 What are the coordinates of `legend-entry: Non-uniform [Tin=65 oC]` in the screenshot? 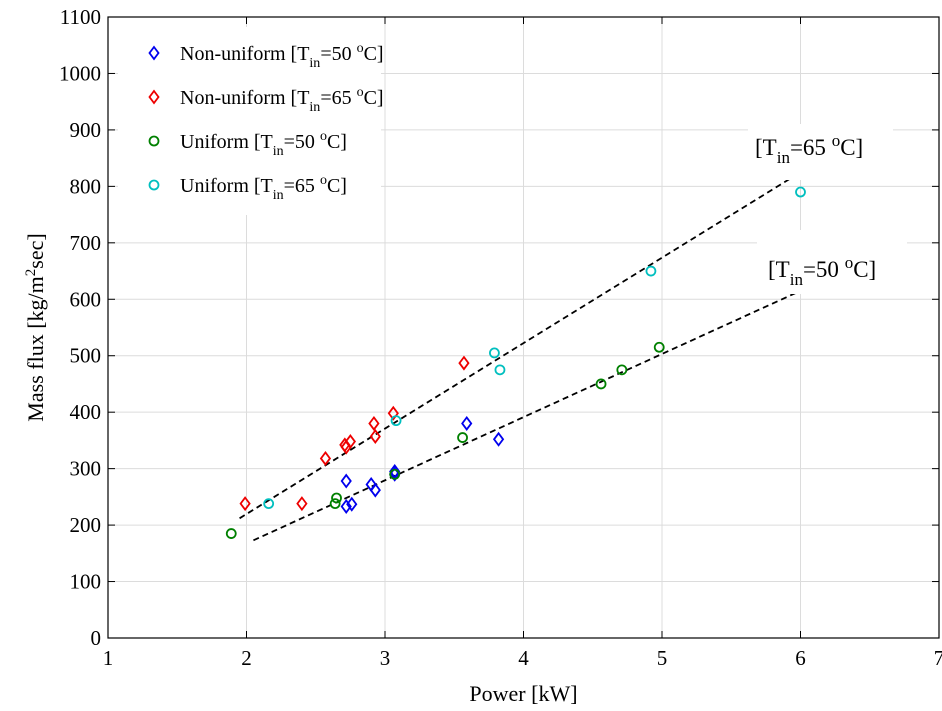 It's located at (282, 100).